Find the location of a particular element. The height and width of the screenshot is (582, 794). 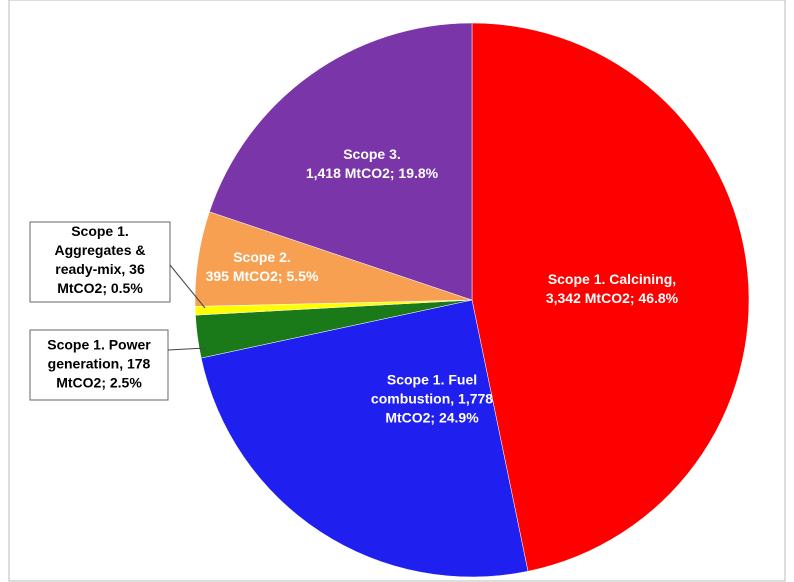

data-label: generation, 178 is located at coordinates (99, 364).